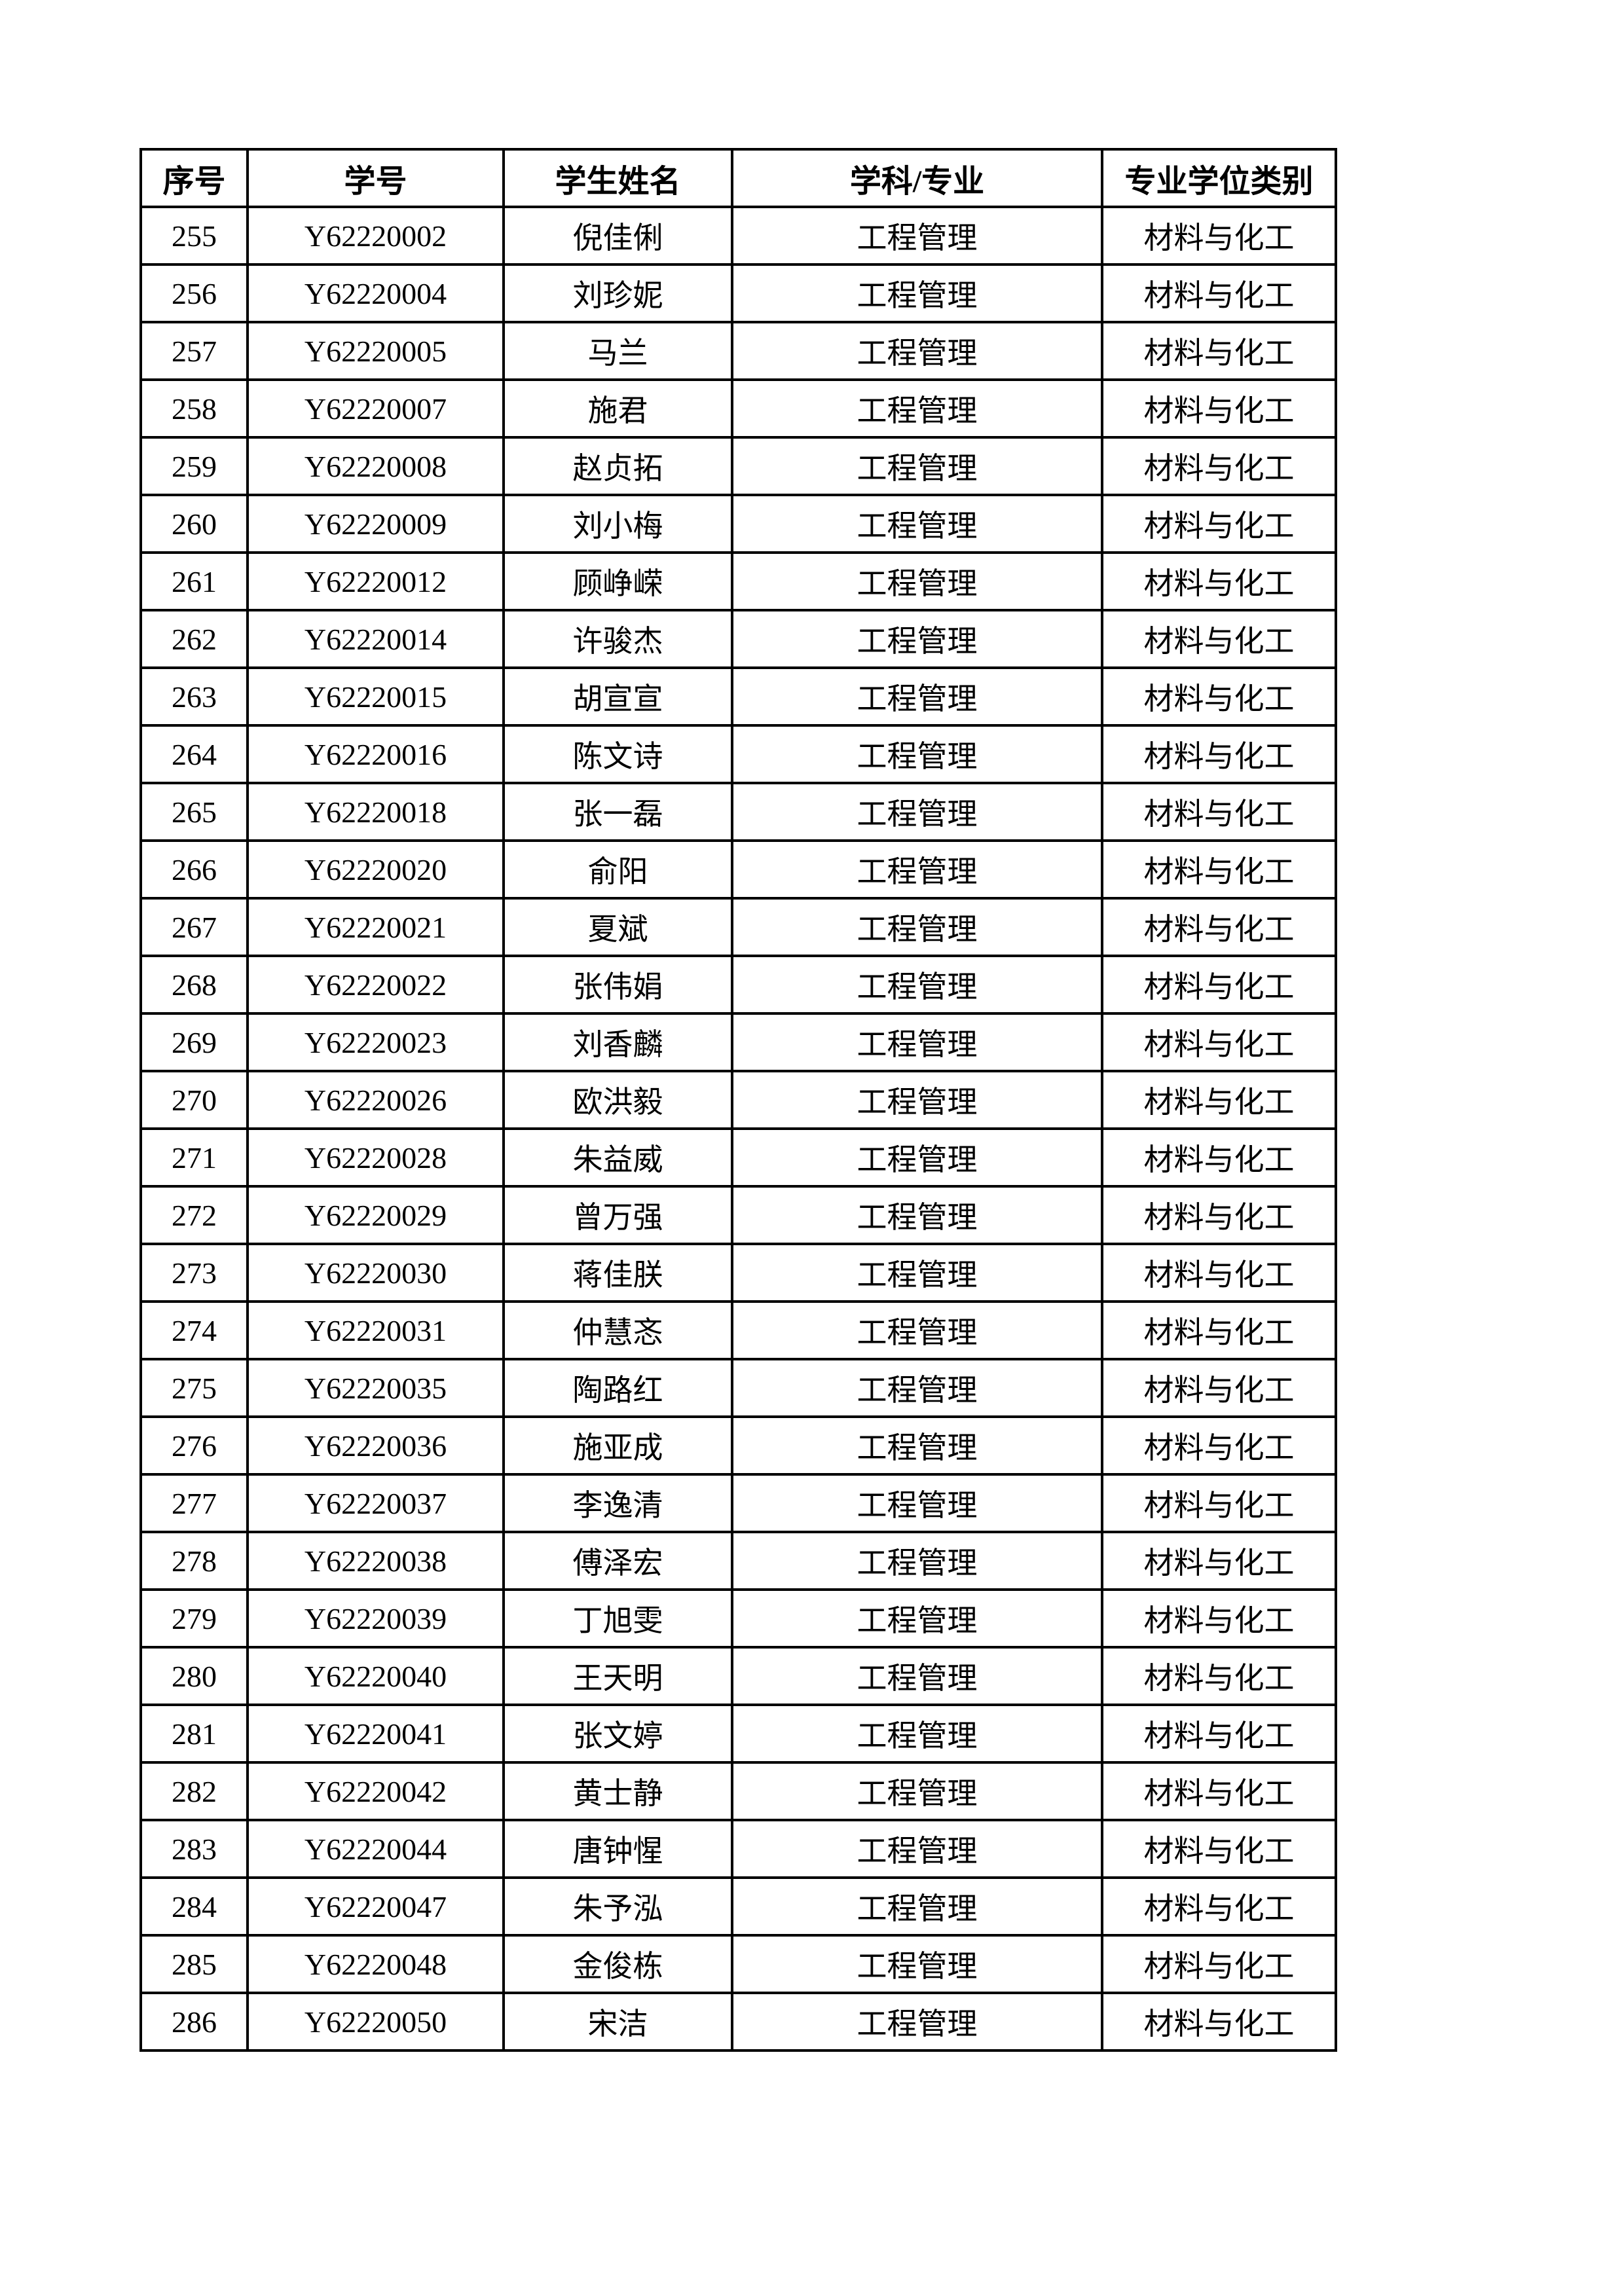 The image size is (1624, 2296). What do you see at coordinates (375, 1273) in the screenshot?
I see `cell-student-id: Y62220030` at bounding box center [375, 1273].